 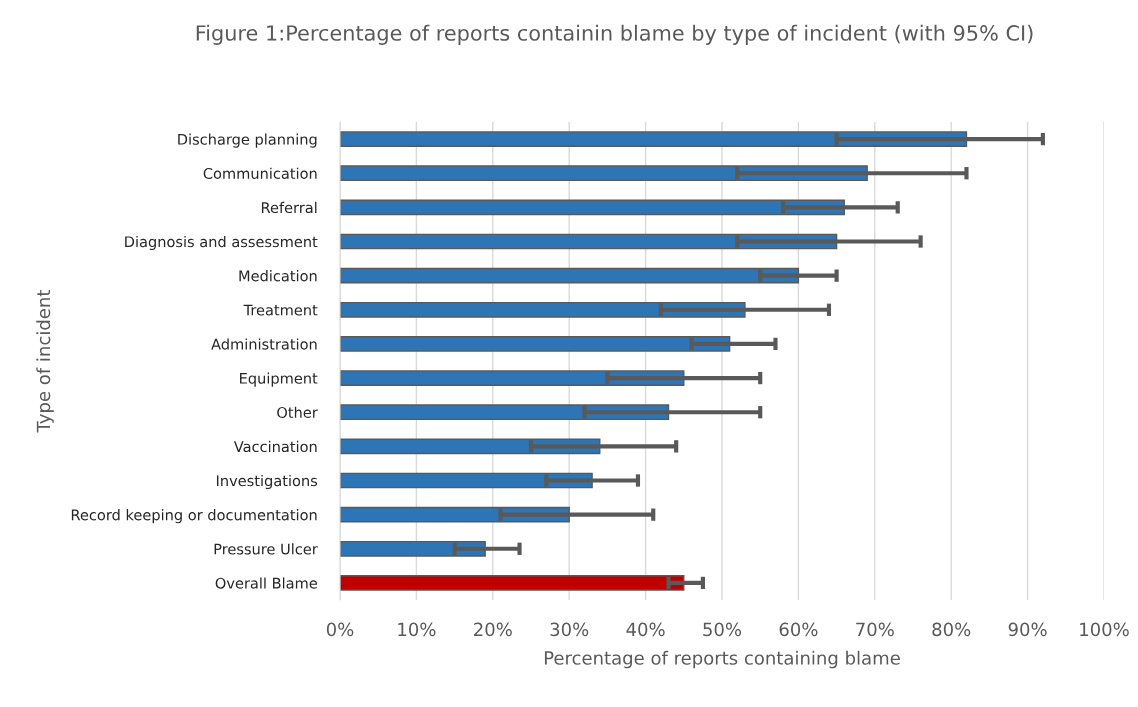 I want to click on y-tick-label: Referral, so click(x=289, y=207).